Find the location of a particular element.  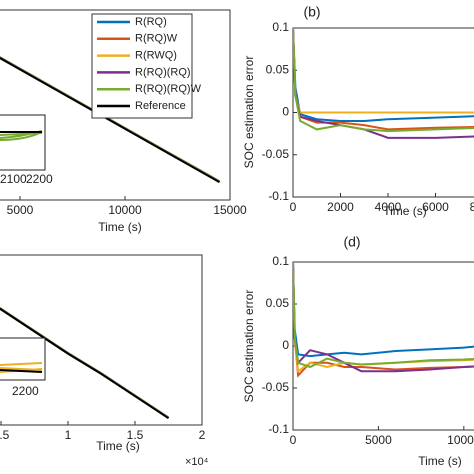

inset-a: 2100 2200 is located at coordinates (26, 150).